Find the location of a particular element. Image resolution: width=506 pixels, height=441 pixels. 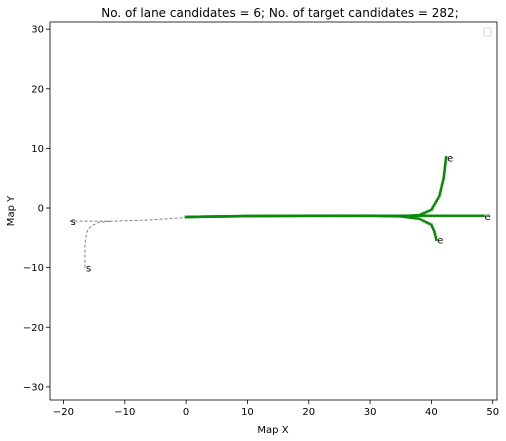

y-tick-label: 10 is located at coordinates (37, 149).